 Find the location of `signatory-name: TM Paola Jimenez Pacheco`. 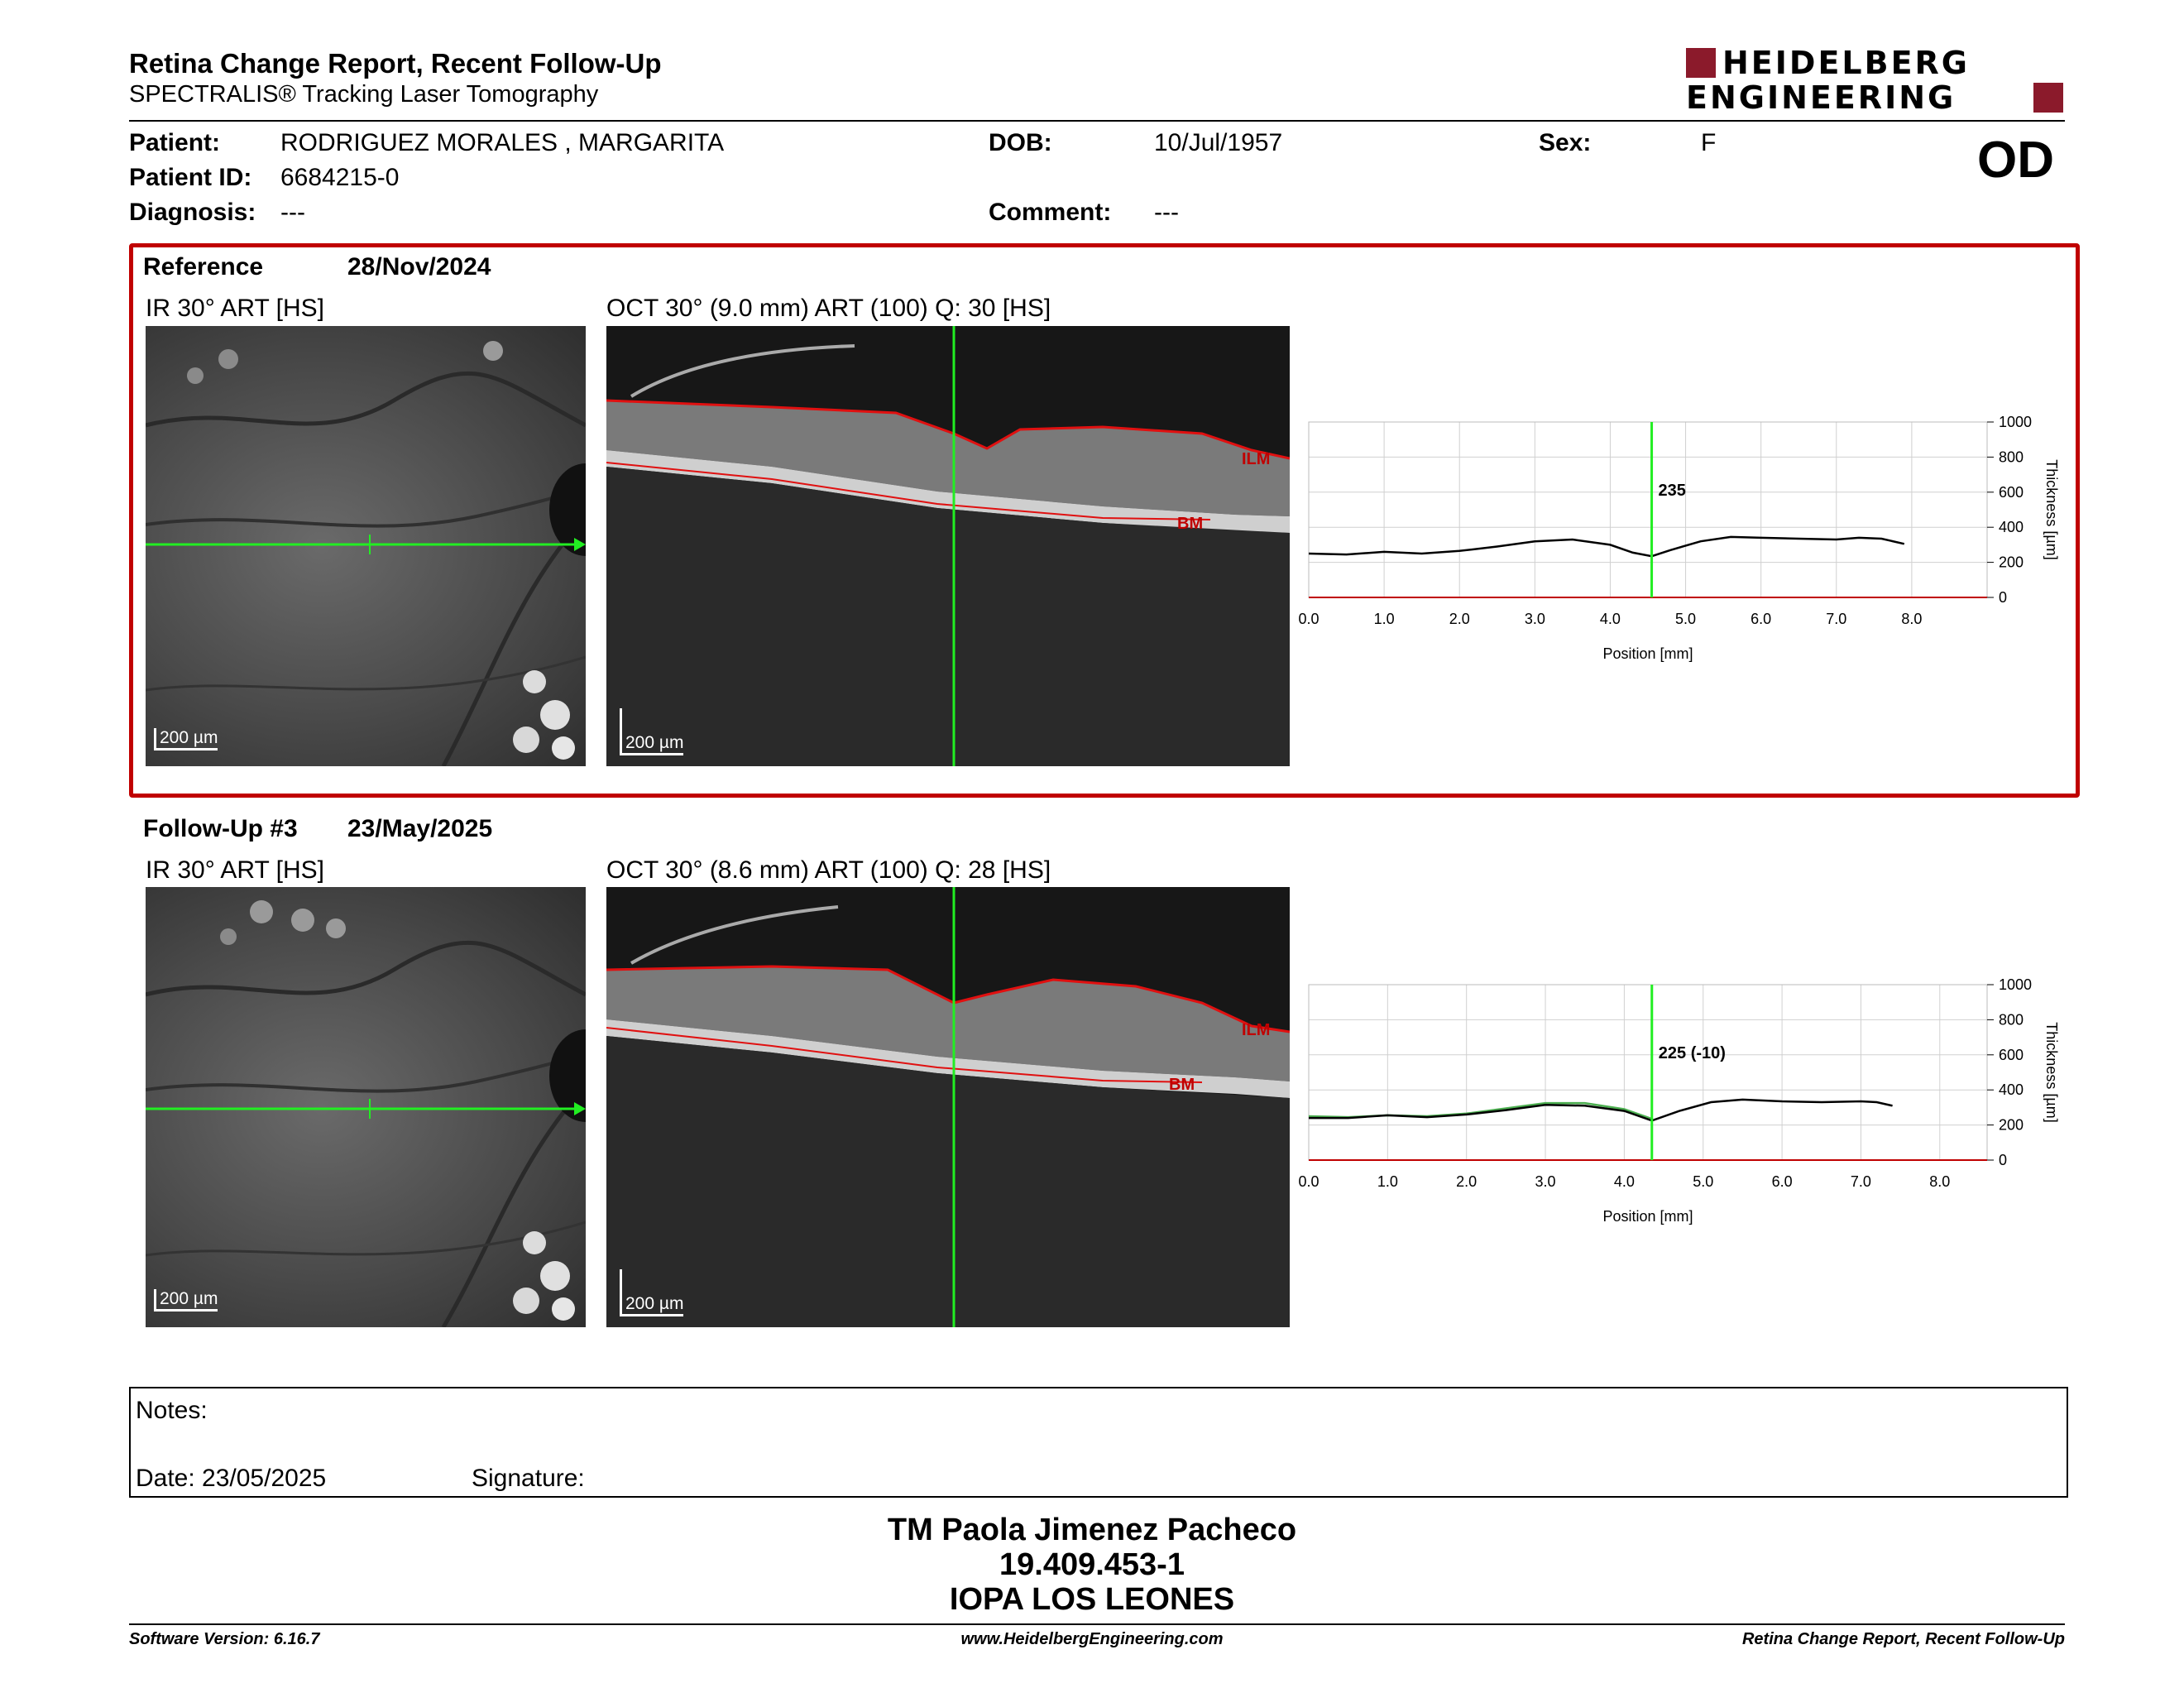

signatory-name: TM Paola Jimenez Pacheco is located at coordinates (1092, 1530).